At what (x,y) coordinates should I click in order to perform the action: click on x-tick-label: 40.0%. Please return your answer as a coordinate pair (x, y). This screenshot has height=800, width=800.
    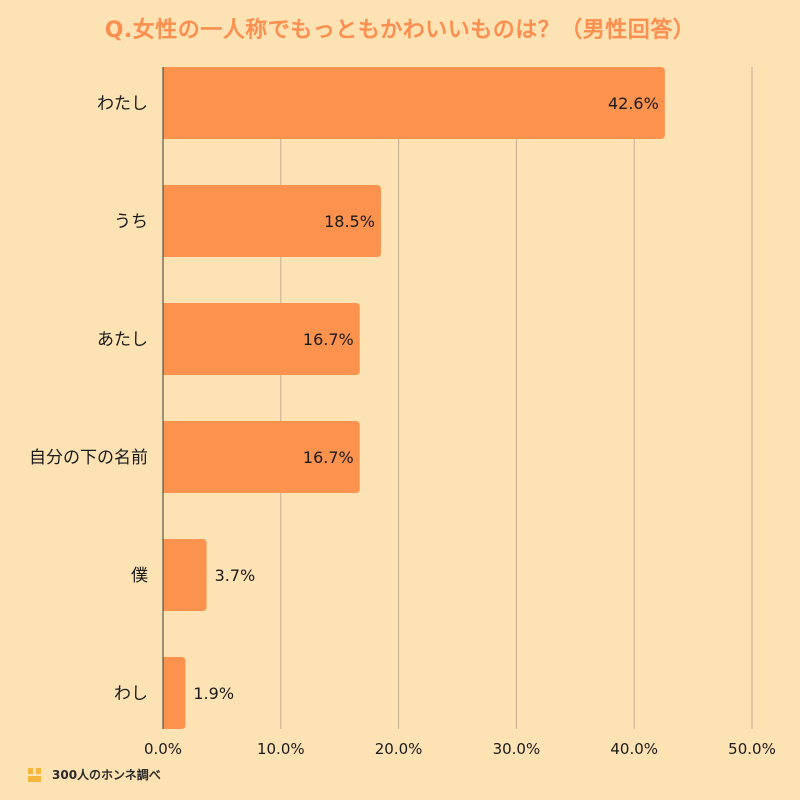
    Looking at the image, I should click on (634, 749).